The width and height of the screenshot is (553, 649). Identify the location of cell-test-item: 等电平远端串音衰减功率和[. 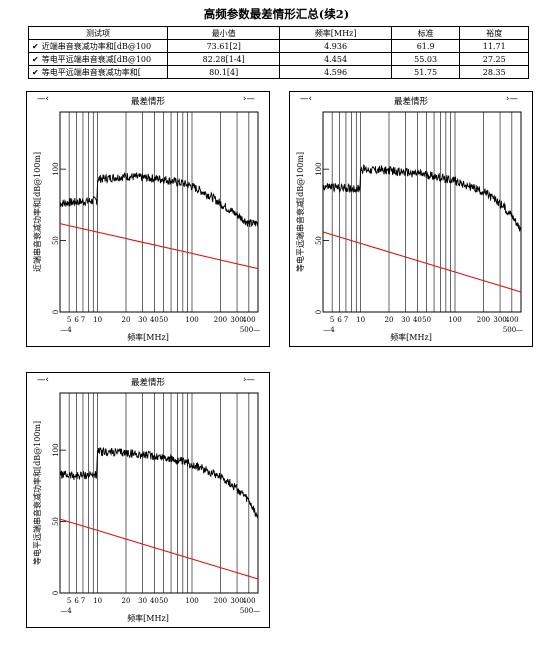
(91, 72).